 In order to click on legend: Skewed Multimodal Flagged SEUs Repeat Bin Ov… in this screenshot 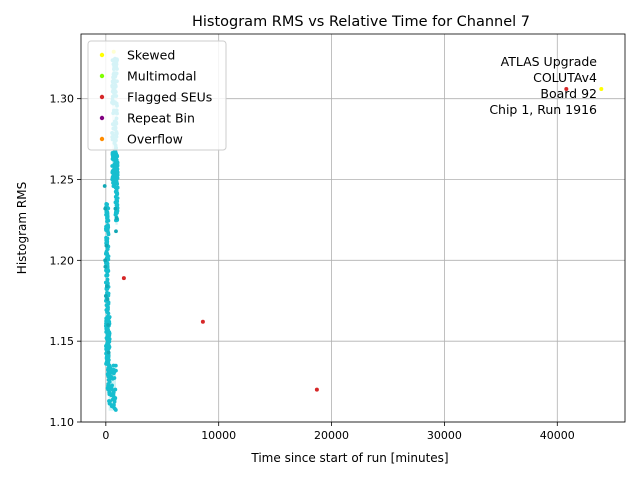, I will do `click(157, 95)`.